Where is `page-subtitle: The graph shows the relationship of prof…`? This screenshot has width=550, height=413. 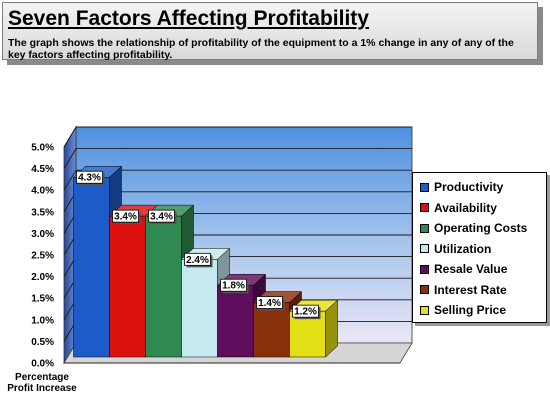
page-subtitle: The graph shows the relationship of prof… is located at coordinates (261, 49).